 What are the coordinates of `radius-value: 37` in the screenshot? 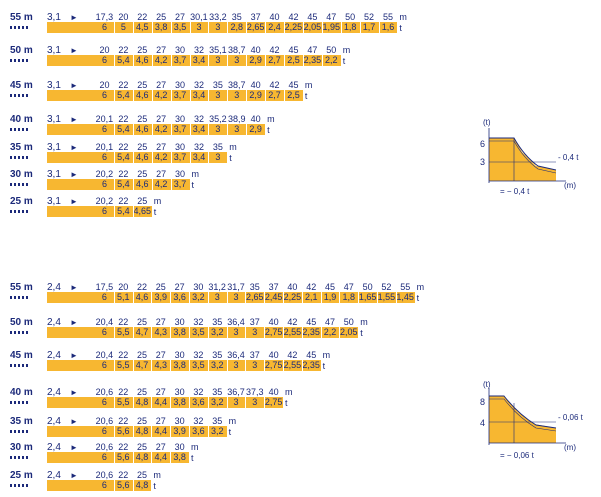 It's located at (255, 17).